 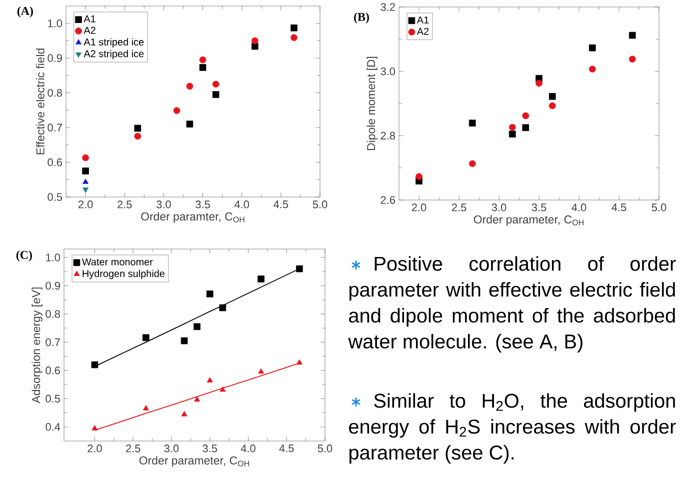 I want to click on legend-label: A1 striped ice, so click(x=114, y=43).